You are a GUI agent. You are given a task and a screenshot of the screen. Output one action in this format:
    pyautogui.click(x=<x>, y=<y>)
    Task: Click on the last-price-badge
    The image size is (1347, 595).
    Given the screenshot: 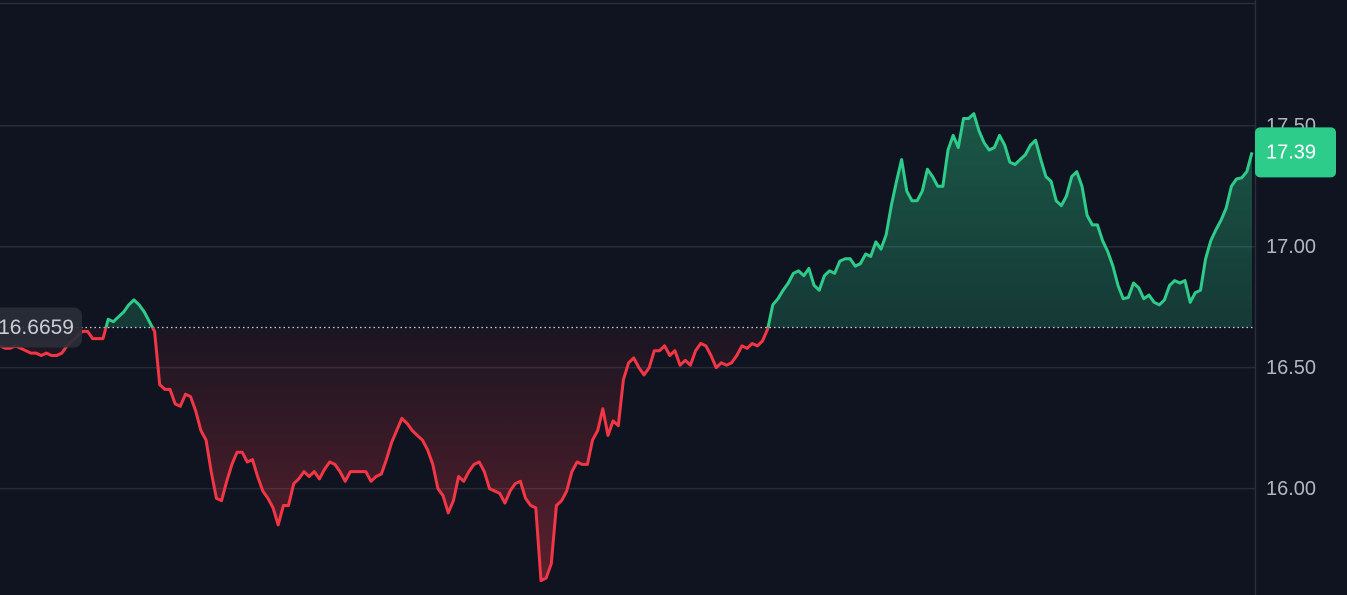 What is the action you would take?
    pyautogui.click(x=1295, y=152)
    